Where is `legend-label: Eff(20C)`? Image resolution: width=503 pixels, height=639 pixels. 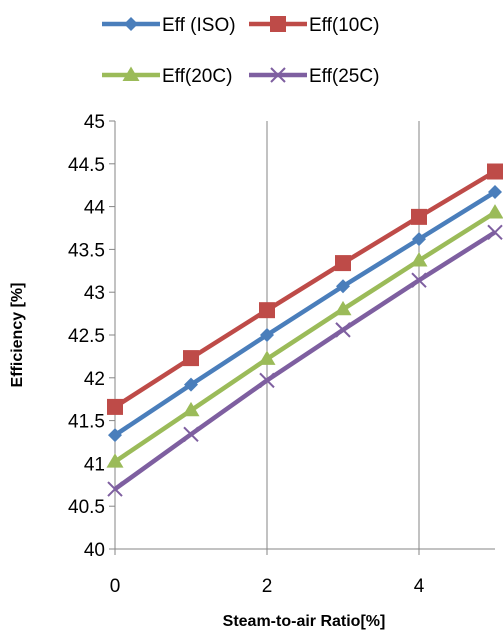 legend-label: Eff(20C) is located at coordinates (197, 76).